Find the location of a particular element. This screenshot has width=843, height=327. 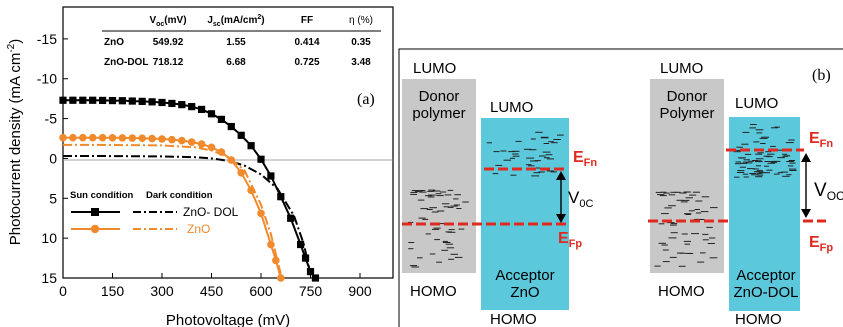

table-row-zno-dol-jsc: 6.68 is located at coordinates (236, 62).